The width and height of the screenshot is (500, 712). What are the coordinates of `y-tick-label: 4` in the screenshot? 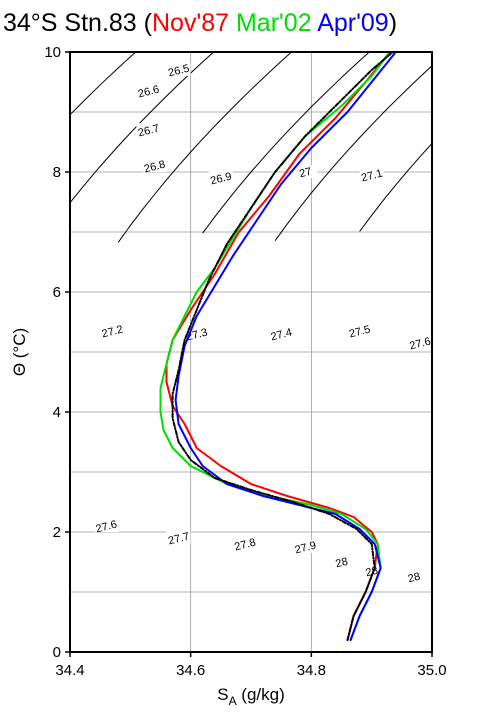 It's located at (57, 412).